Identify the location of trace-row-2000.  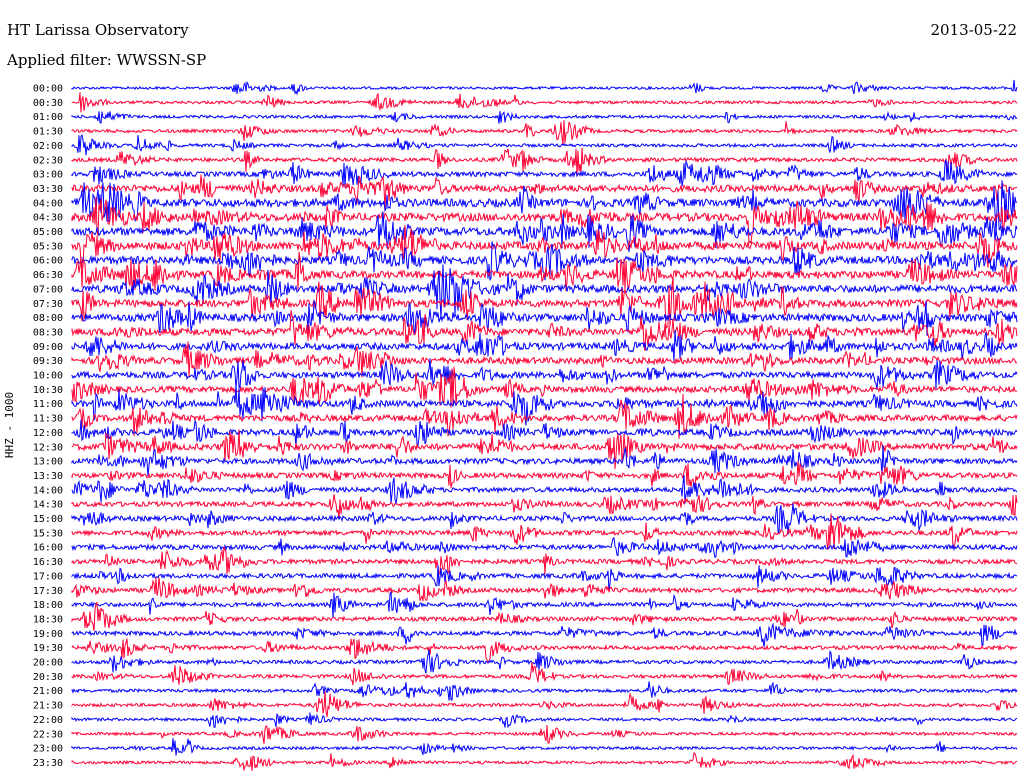
(544, 661).